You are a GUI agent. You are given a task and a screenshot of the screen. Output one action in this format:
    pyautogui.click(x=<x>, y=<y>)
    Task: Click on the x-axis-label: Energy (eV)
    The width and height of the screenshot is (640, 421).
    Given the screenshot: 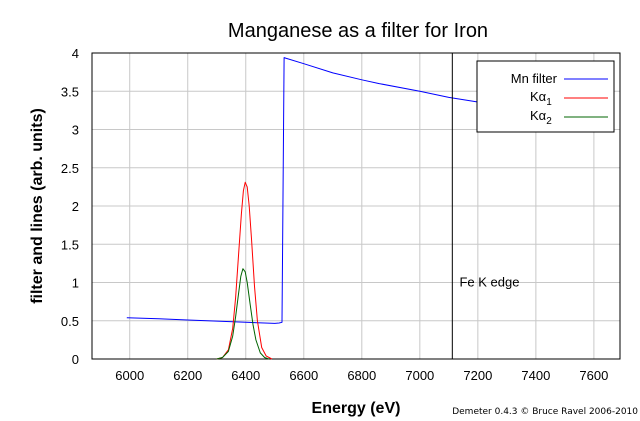 What is the action you would take?
    pyautogui.click(x=356, y=408)
    